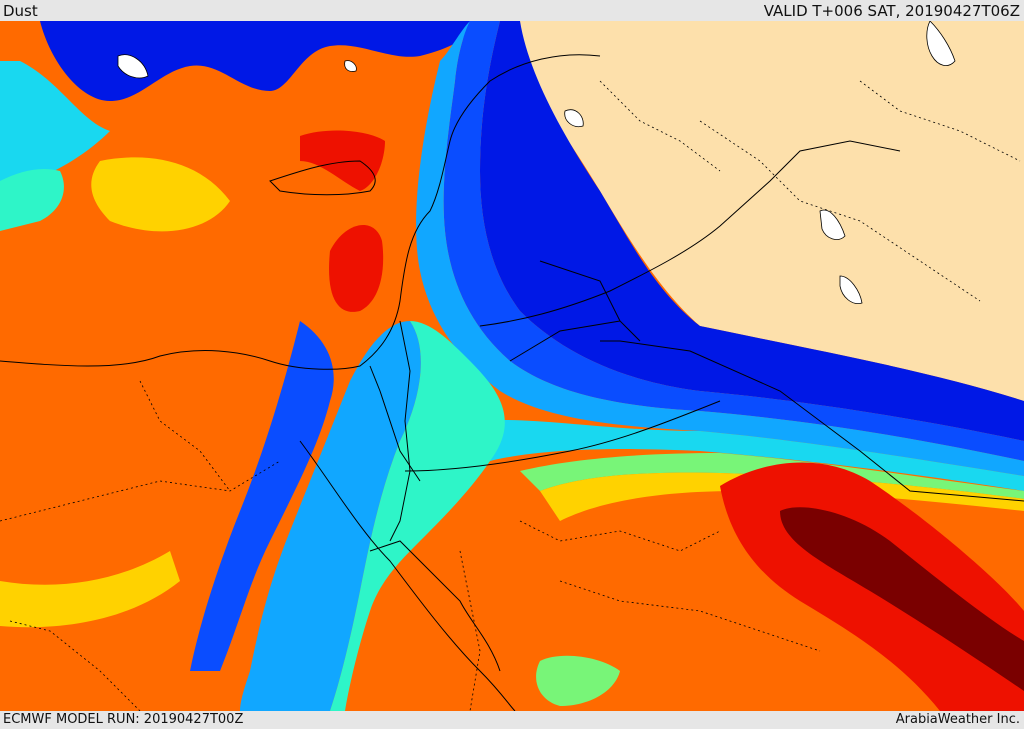 This screenshot has height=729, width=1024. I want to click on map-title: Dust, so click(20, 11).